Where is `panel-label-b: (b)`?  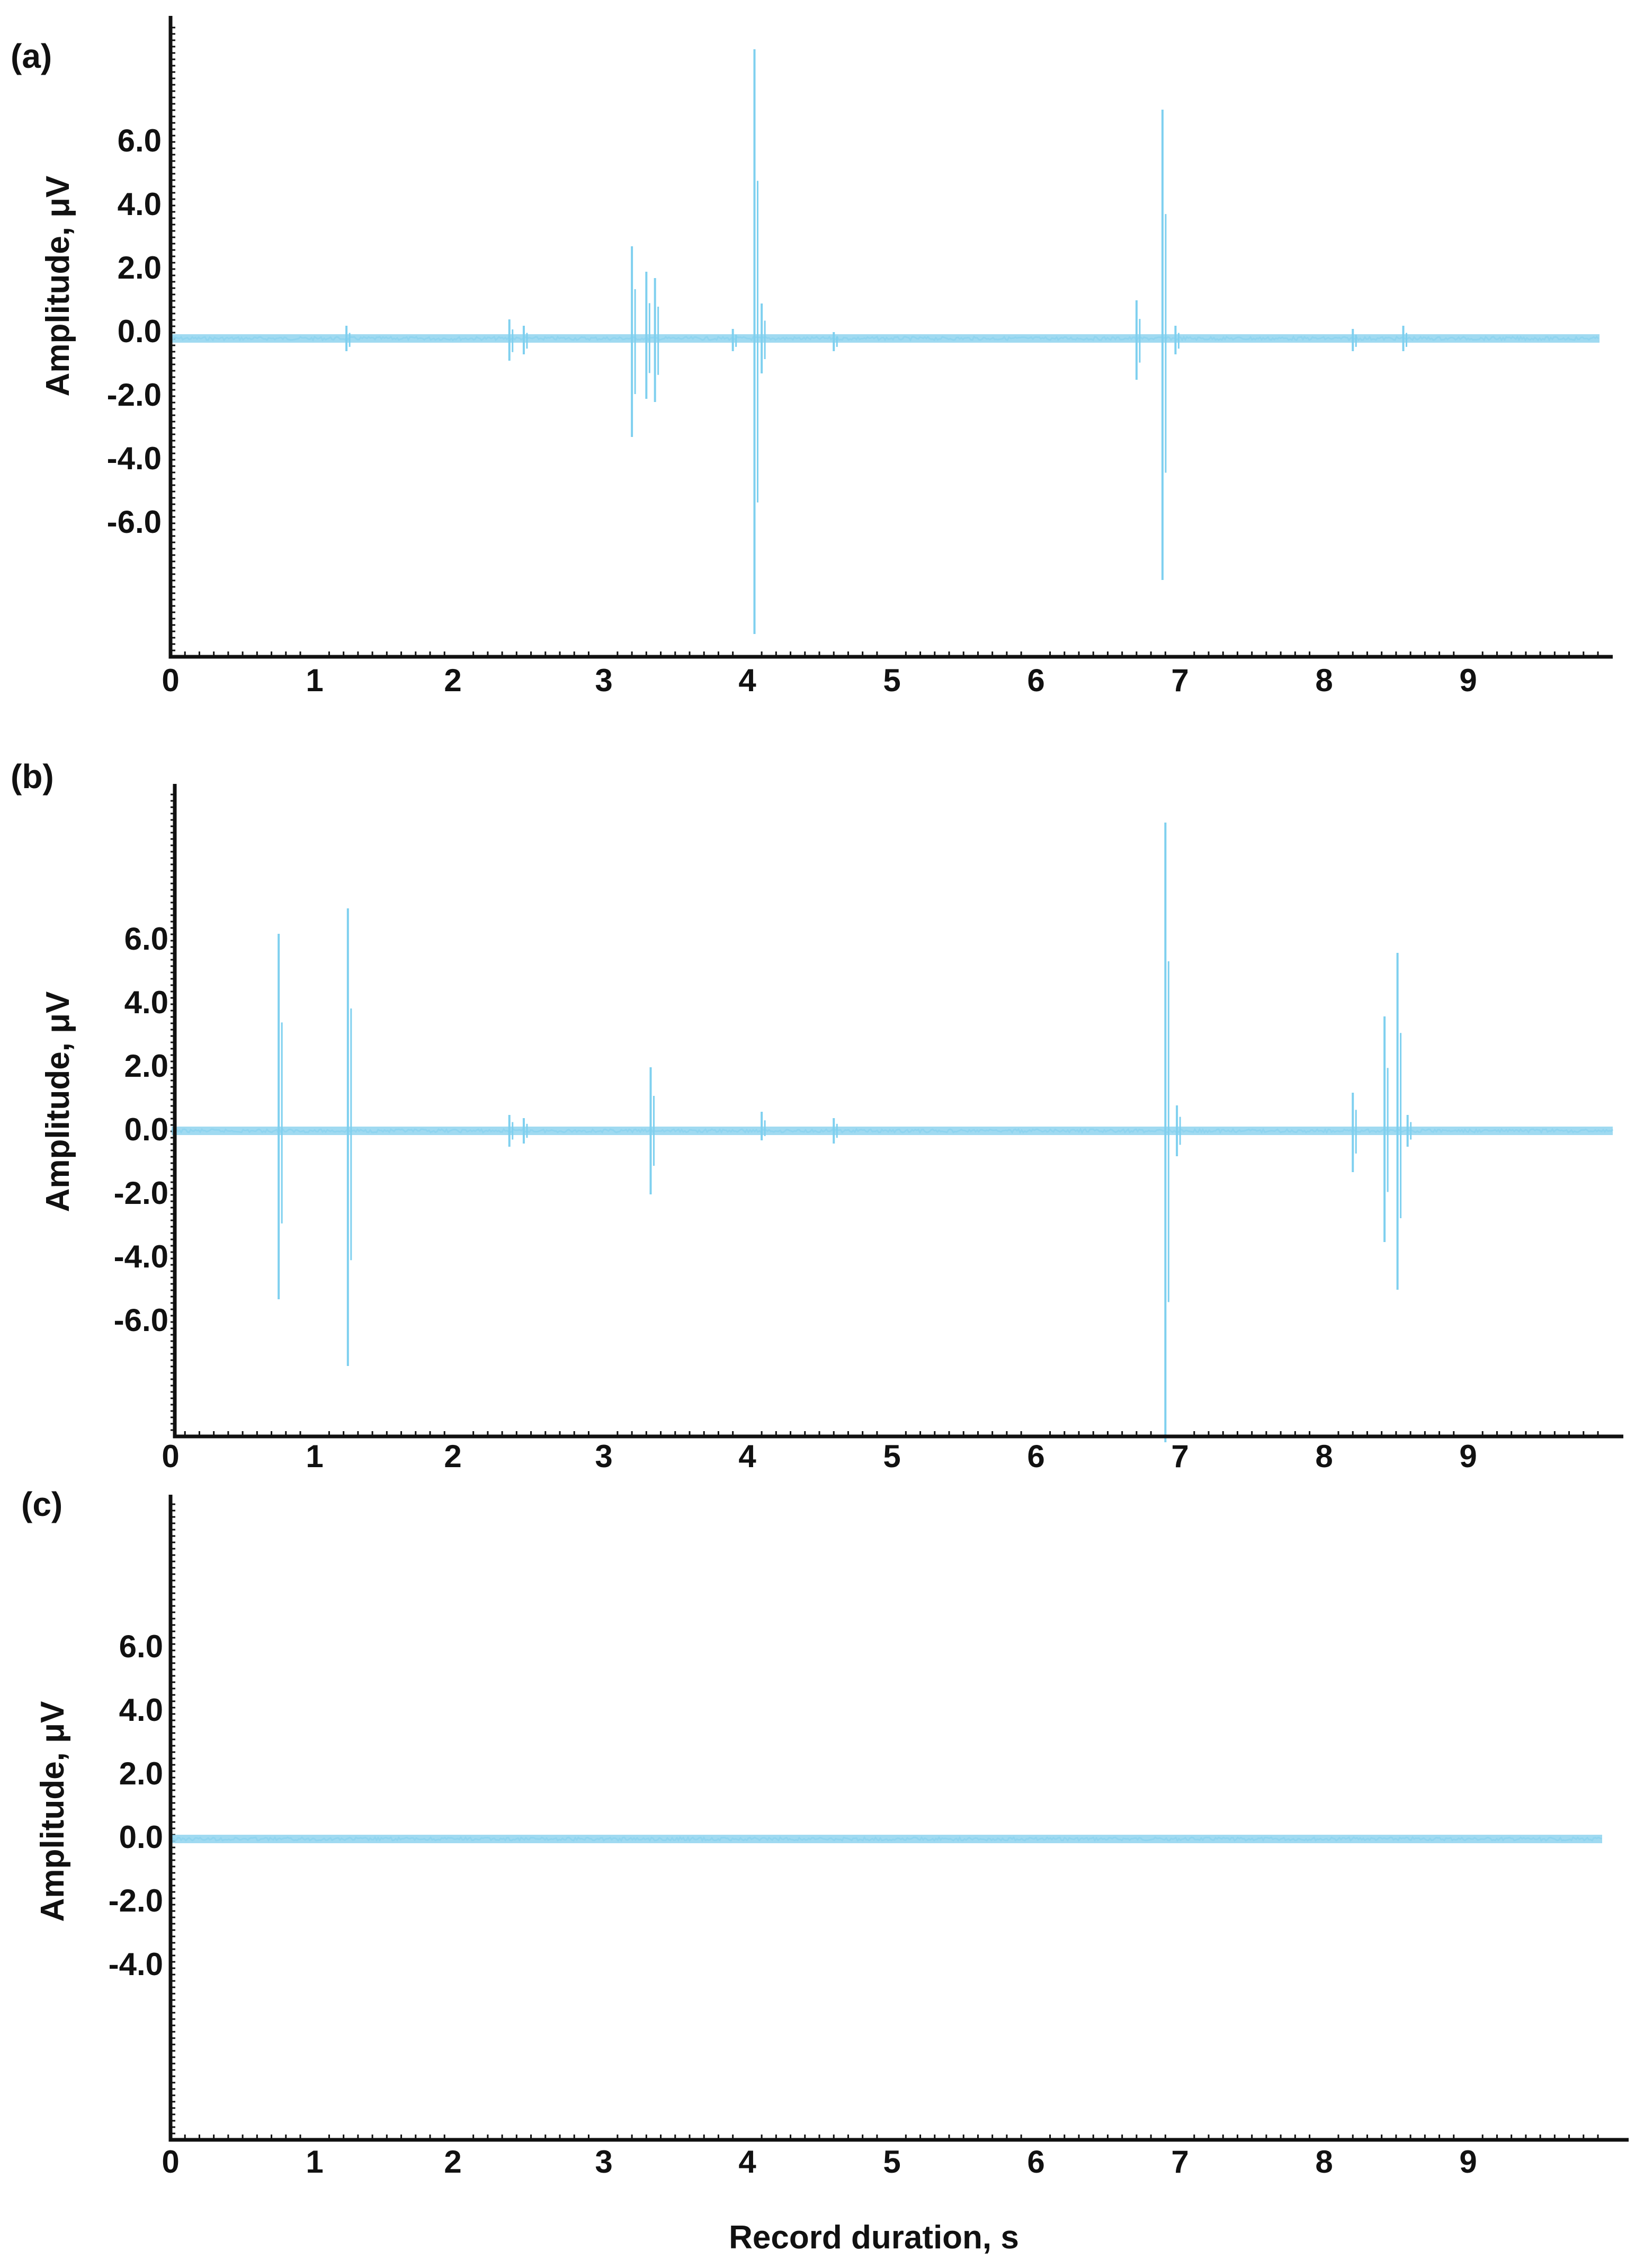
panel-label-b: (b) is located at coordinates (32, 776).